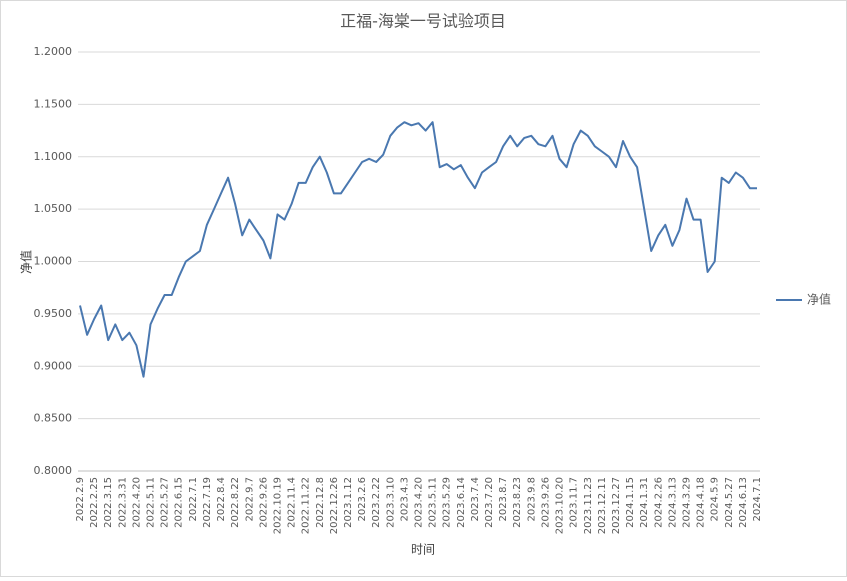  I want to click on x-tick-label: 2024.1.31, so click(644, 502).